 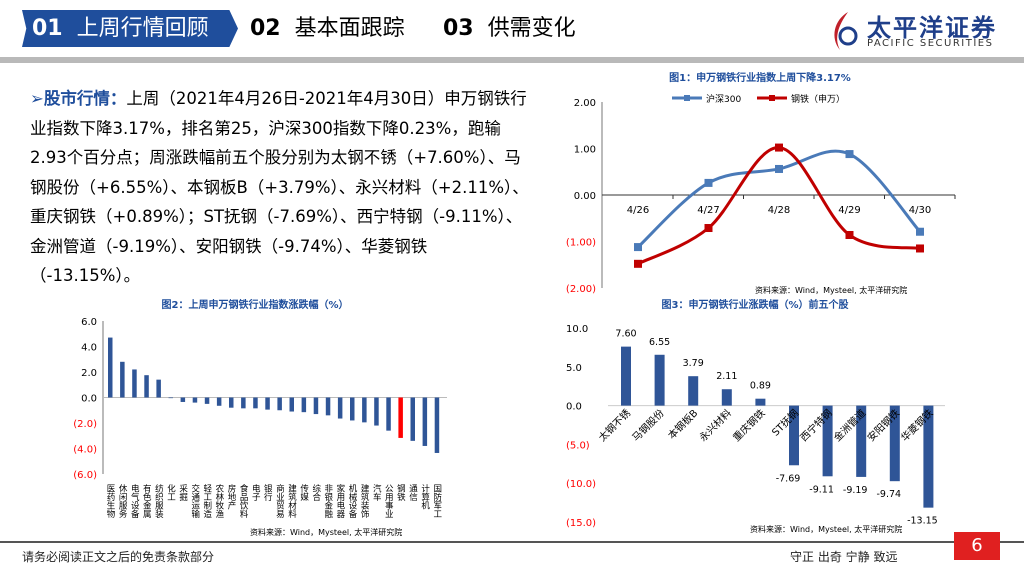 I want to click on tab-weekly-review: 01 上周行情回顾, so click(x=130, y=28).